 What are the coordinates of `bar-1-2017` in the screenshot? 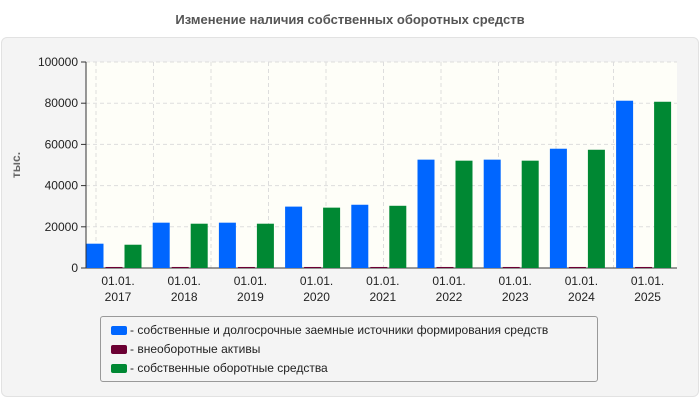 It's located at (114, 267).